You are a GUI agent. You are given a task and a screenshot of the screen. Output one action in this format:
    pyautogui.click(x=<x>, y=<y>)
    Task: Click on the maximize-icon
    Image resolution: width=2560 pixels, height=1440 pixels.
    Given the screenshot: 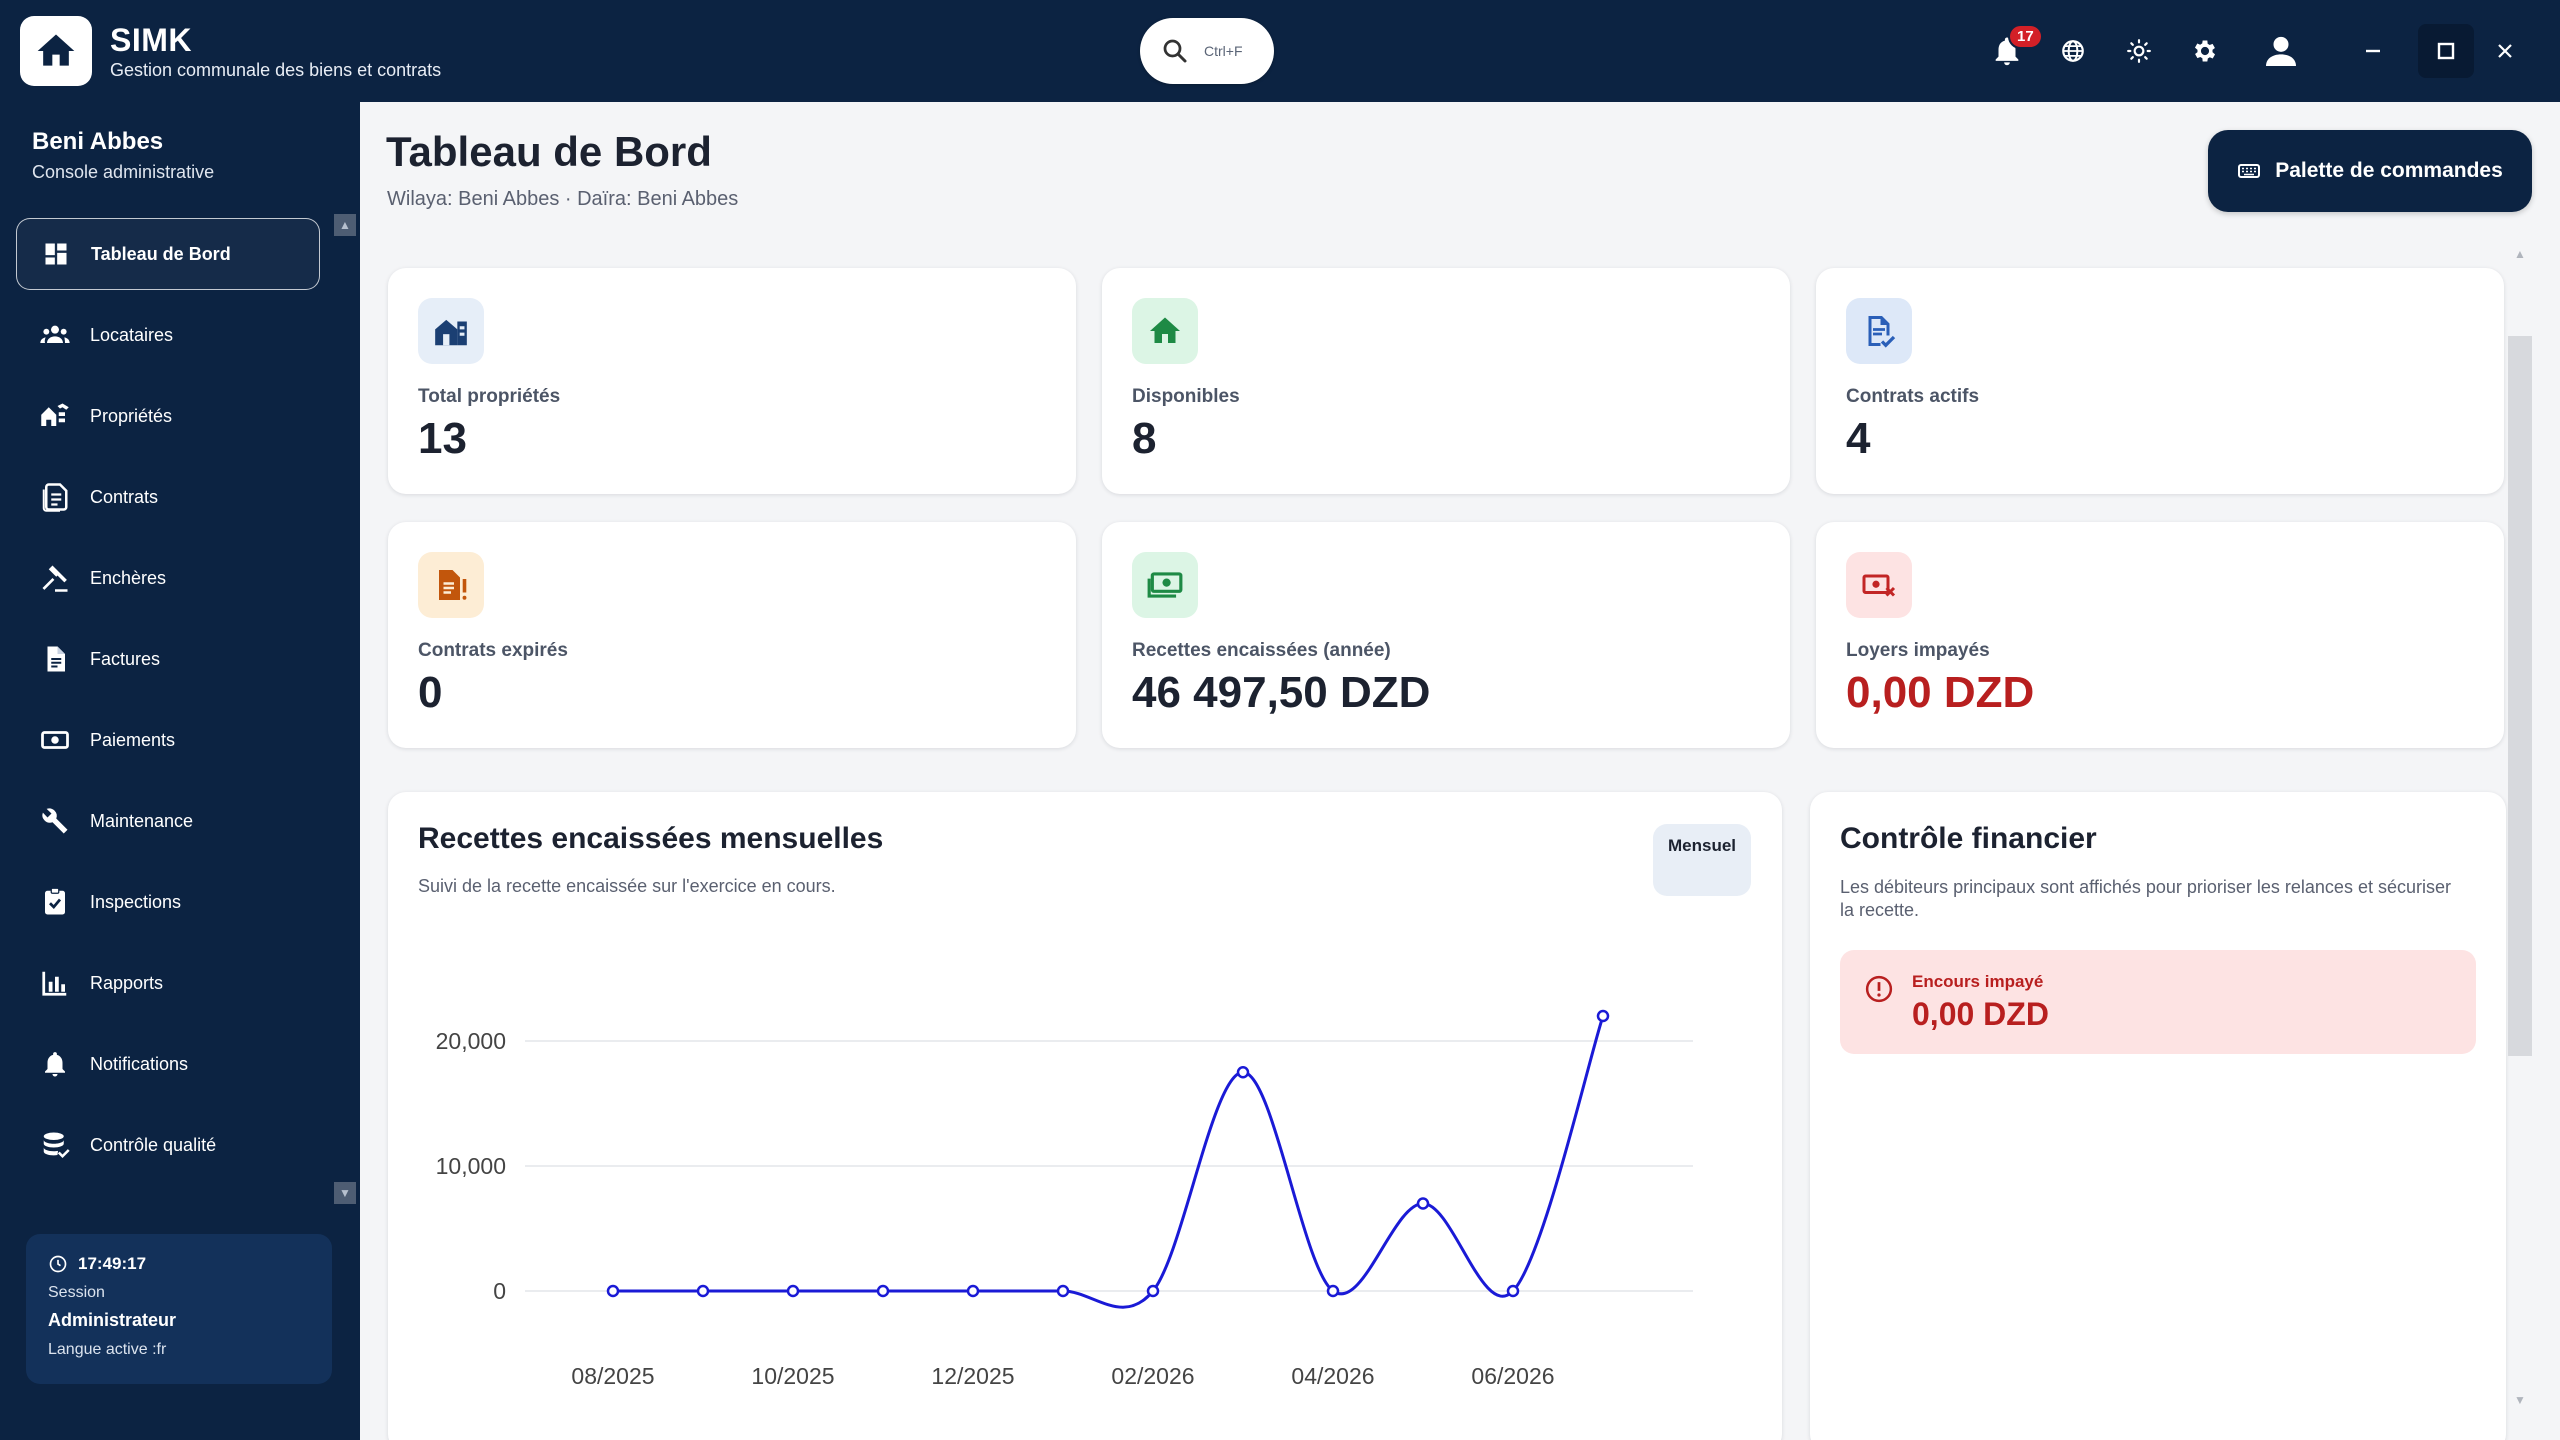 What is the action you would take?
    pyautogui.click(x=2446, y=51)
    